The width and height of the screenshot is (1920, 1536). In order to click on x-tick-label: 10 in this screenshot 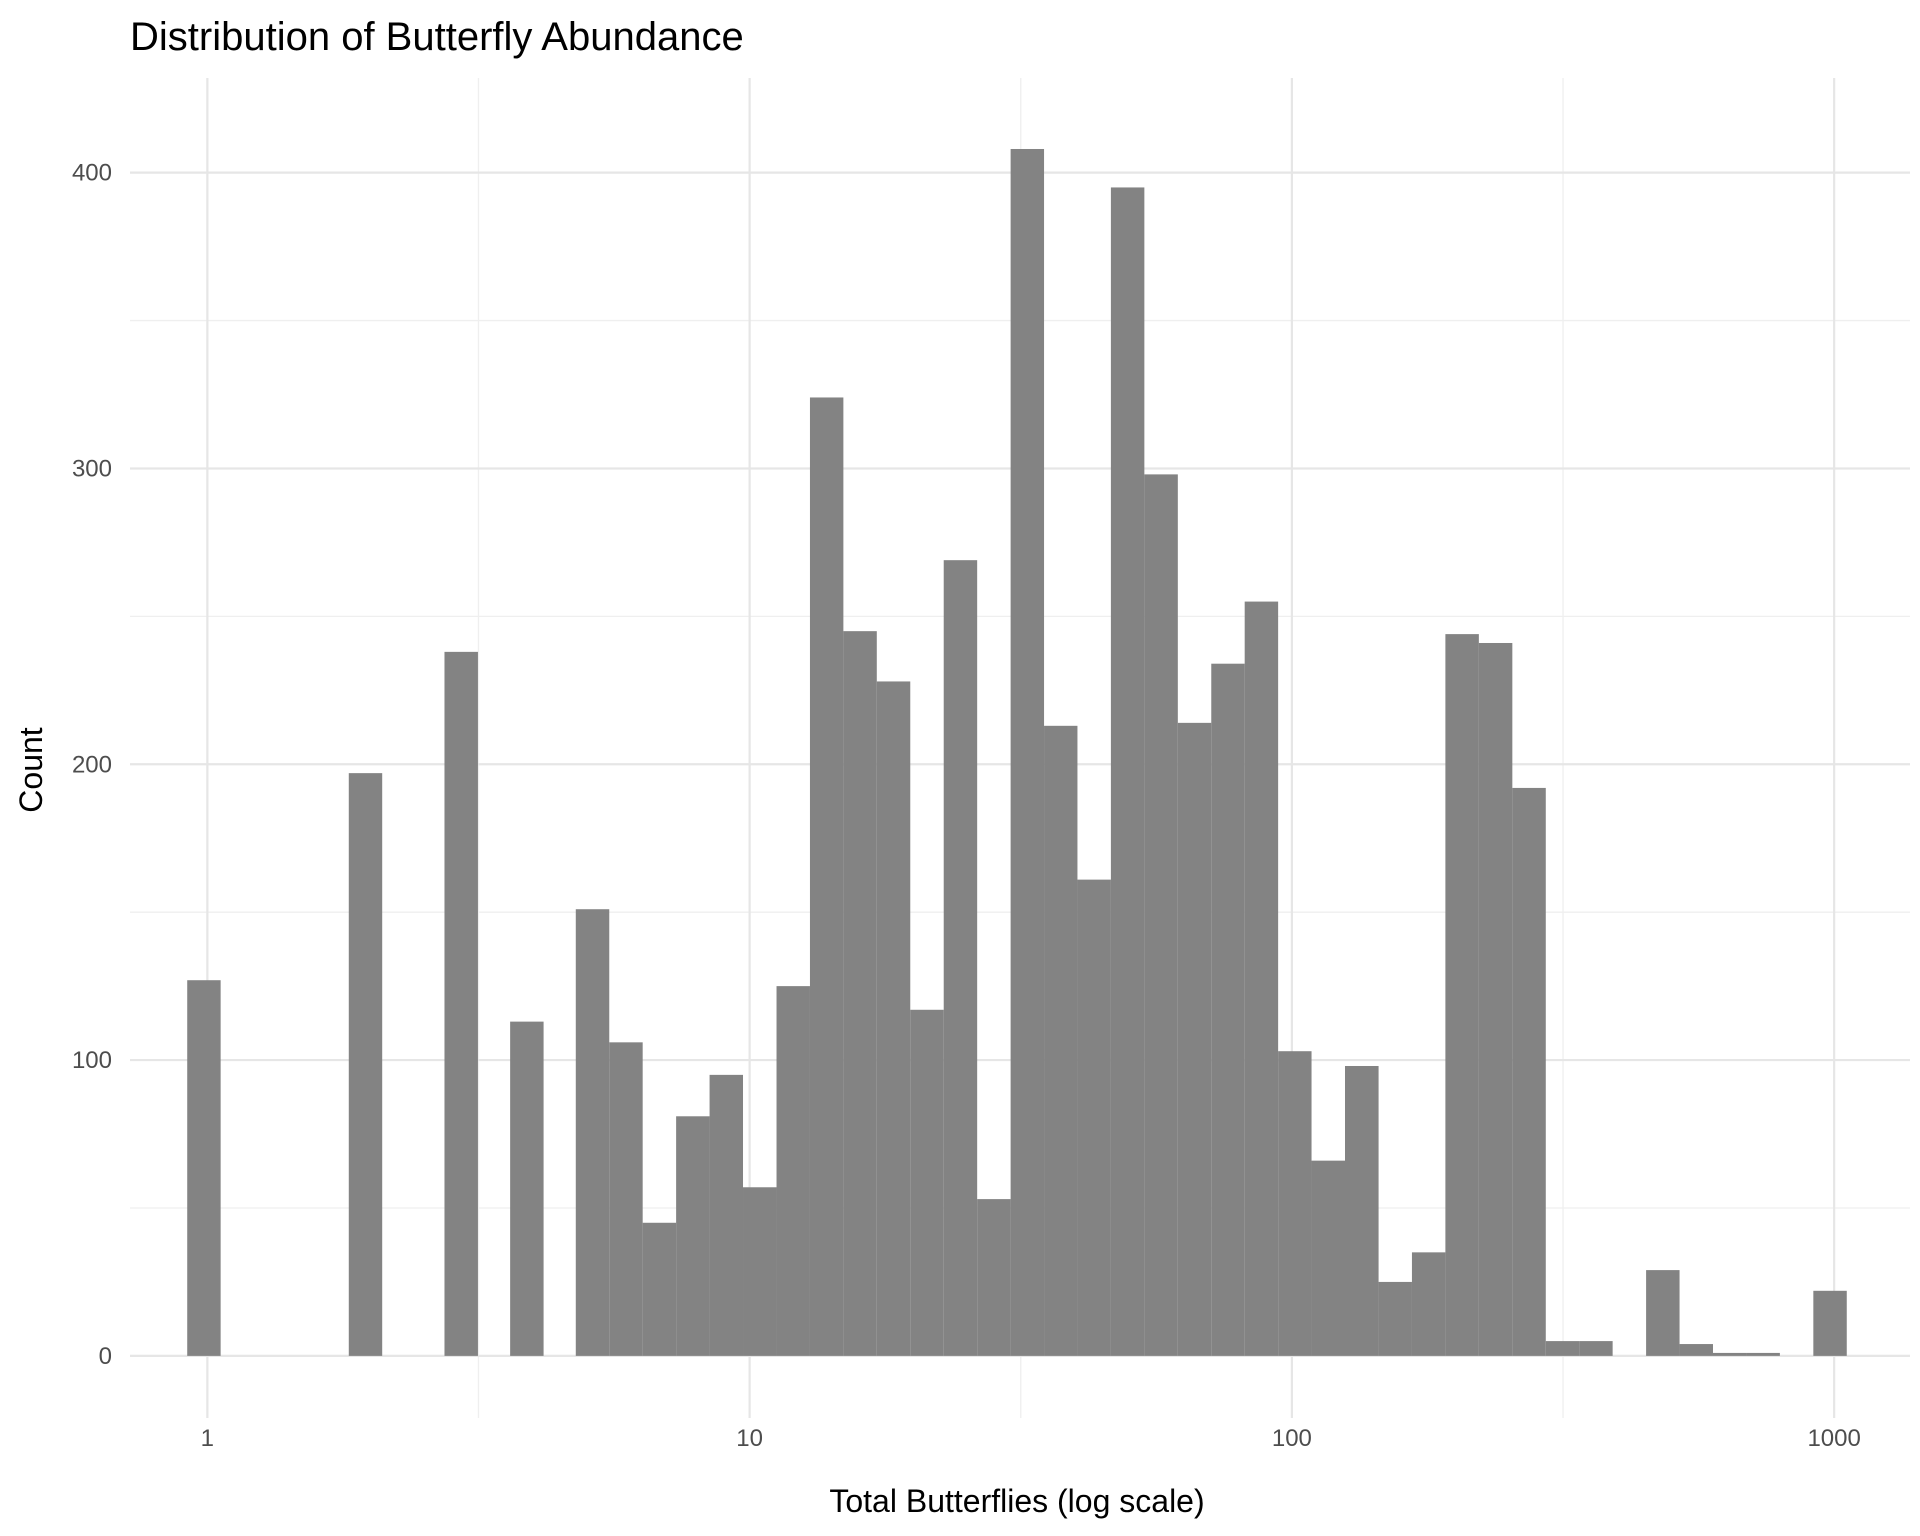, I will do `click(749, 1438)`.